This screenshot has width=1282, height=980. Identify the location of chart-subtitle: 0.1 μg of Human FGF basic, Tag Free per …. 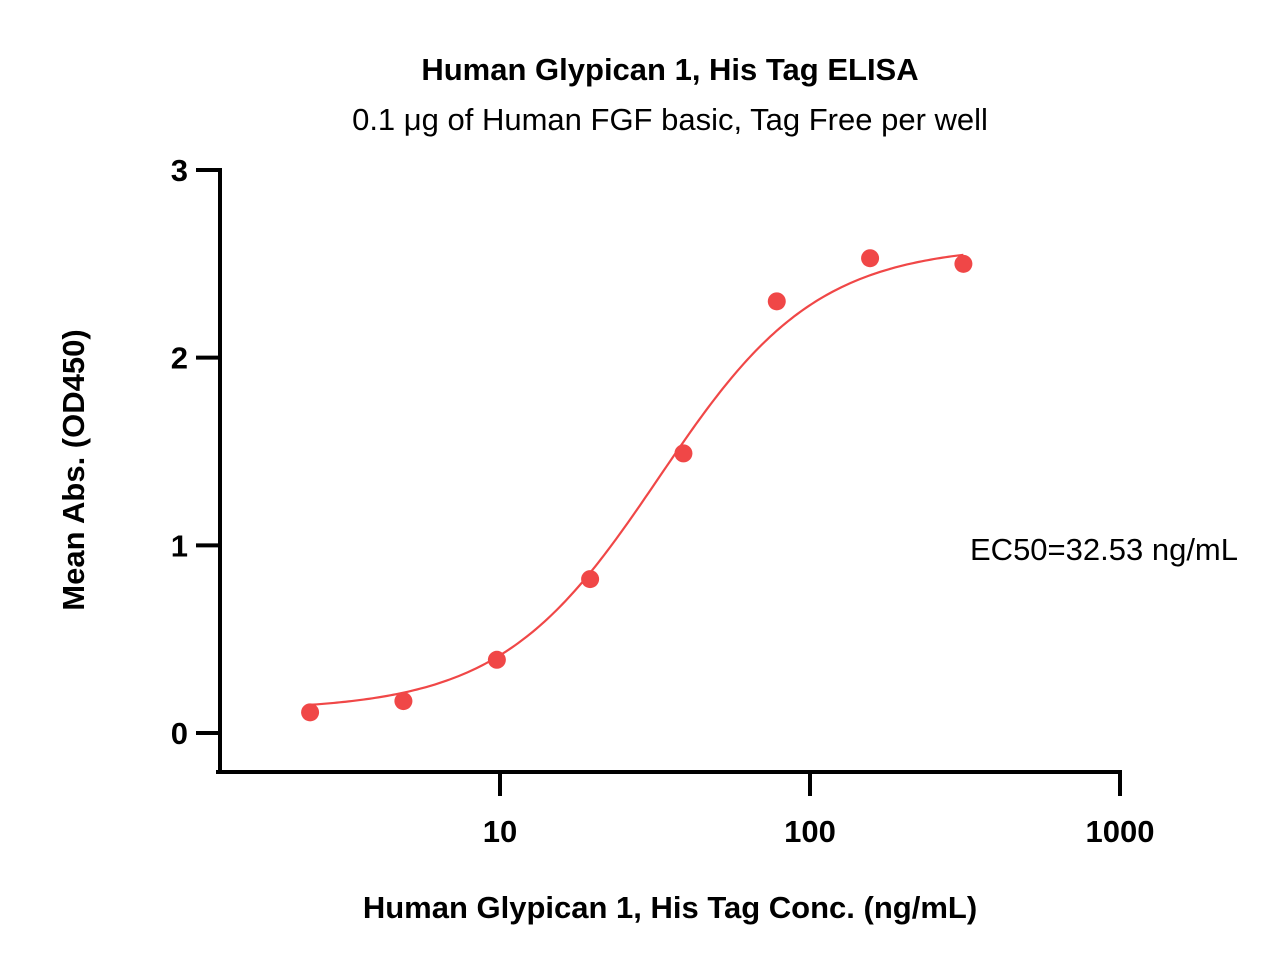
(670, 119).